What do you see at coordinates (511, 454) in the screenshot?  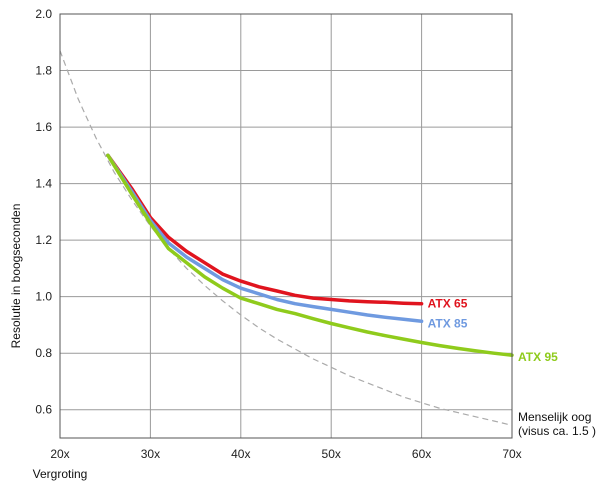 I see `x-tick-label: 70x` at bounding box center [511, 454].